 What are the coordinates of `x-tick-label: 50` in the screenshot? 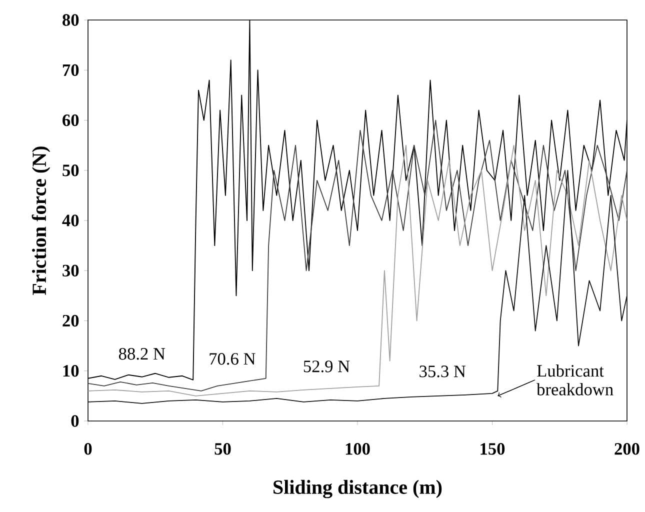 It's located at (222, 449).